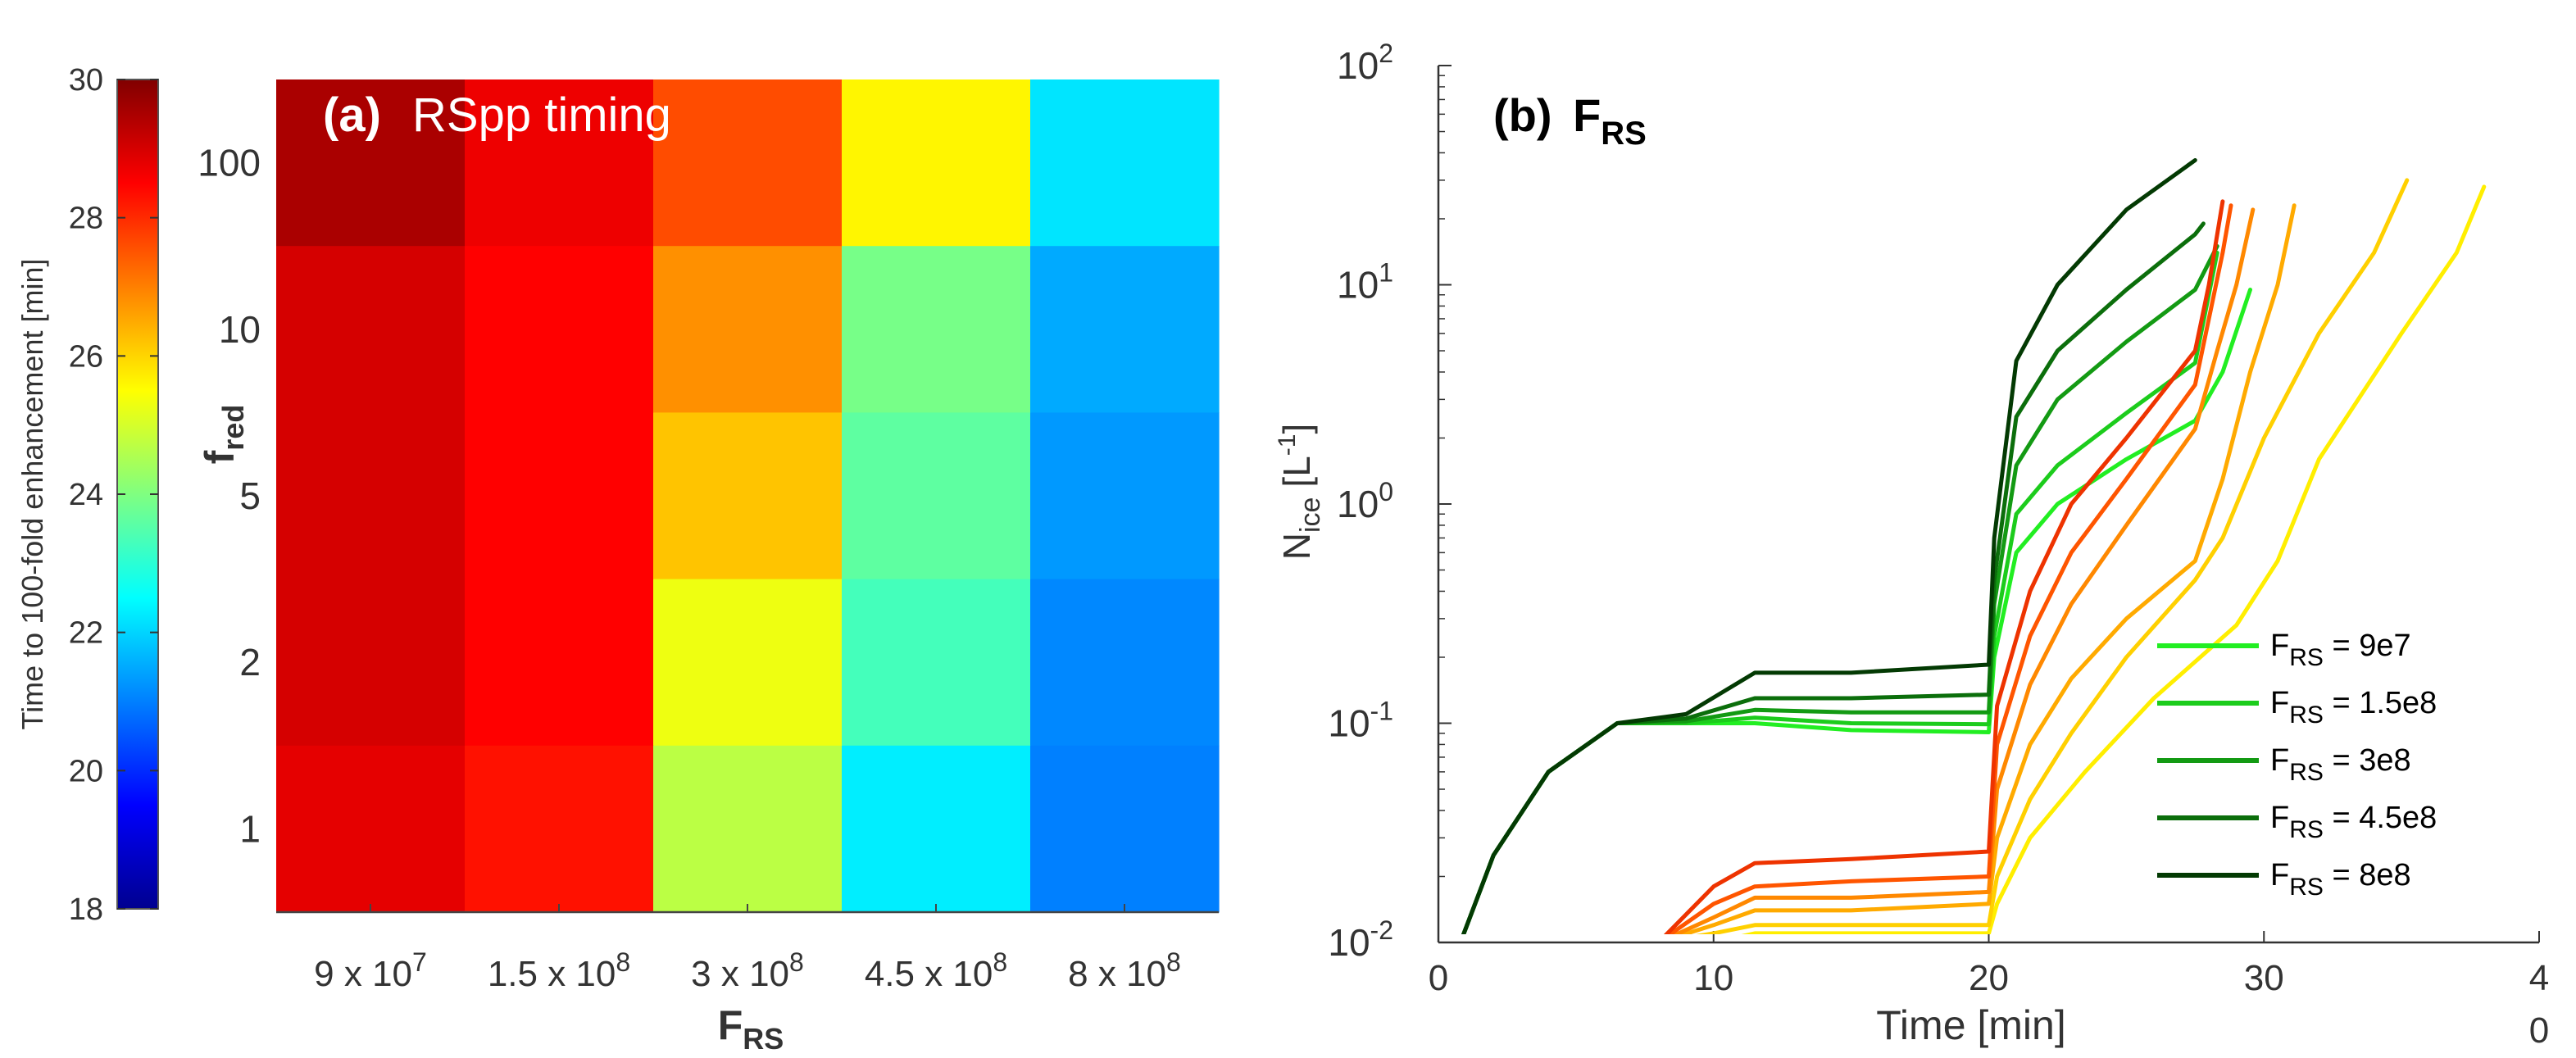  I want to click on y-tick-label: 10⁰, so click(1365, 501).